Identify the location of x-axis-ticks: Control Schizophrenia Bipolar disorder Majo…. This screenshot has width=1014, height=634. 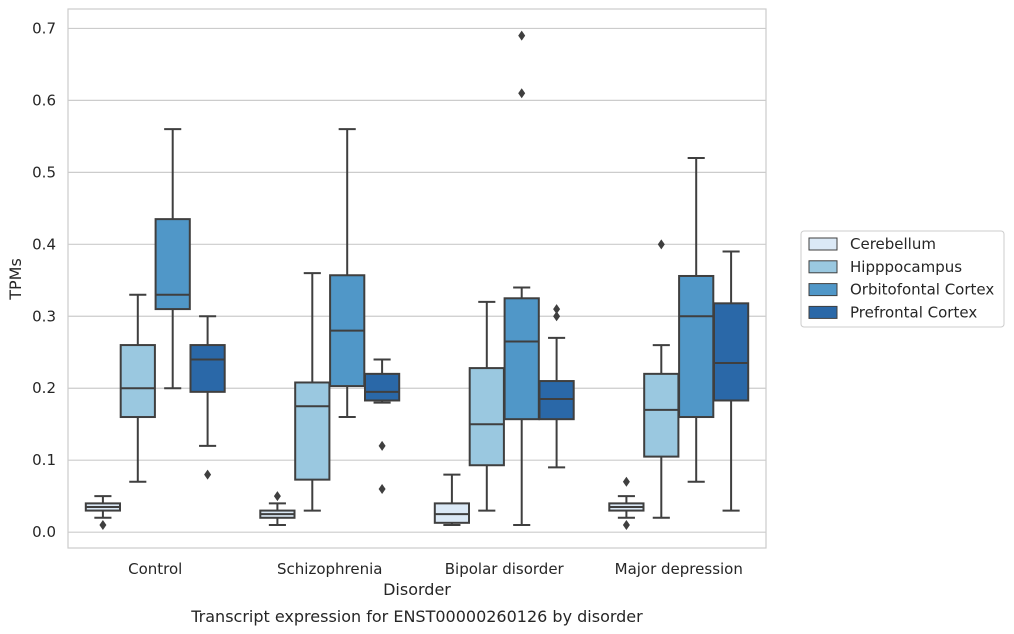
(435, 569).